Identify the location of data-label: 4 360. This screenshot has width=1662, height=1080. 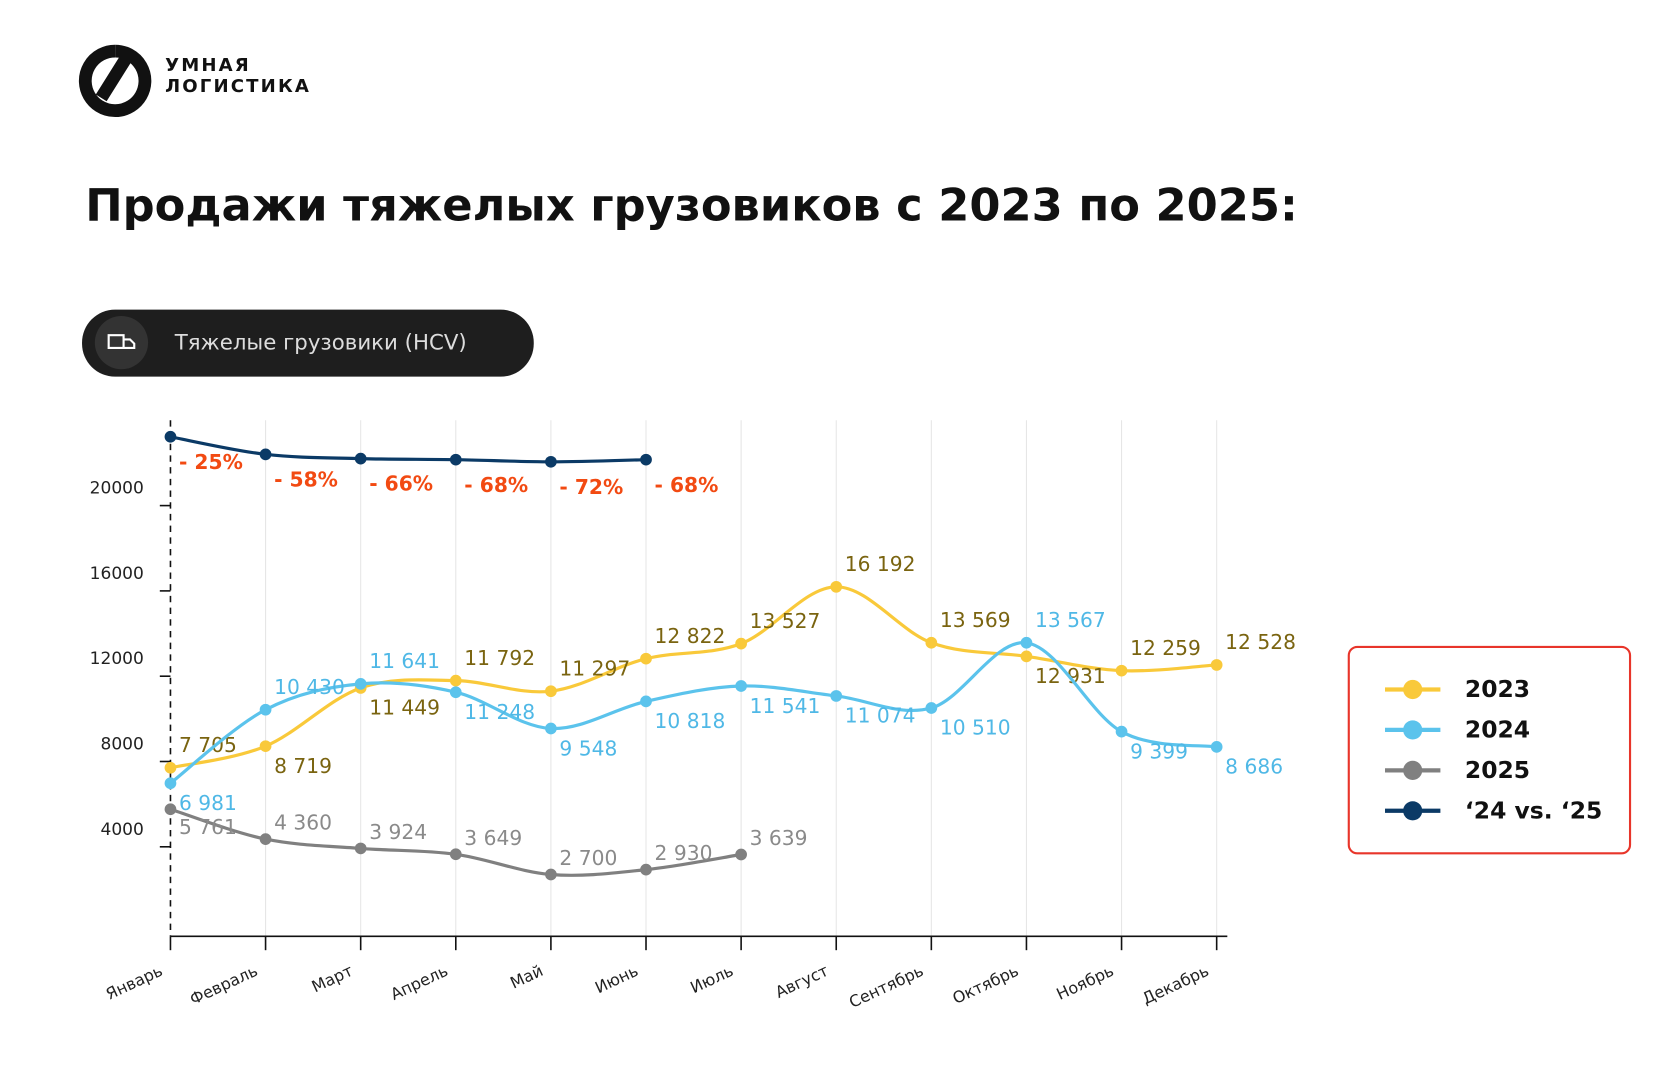
(303, 823).